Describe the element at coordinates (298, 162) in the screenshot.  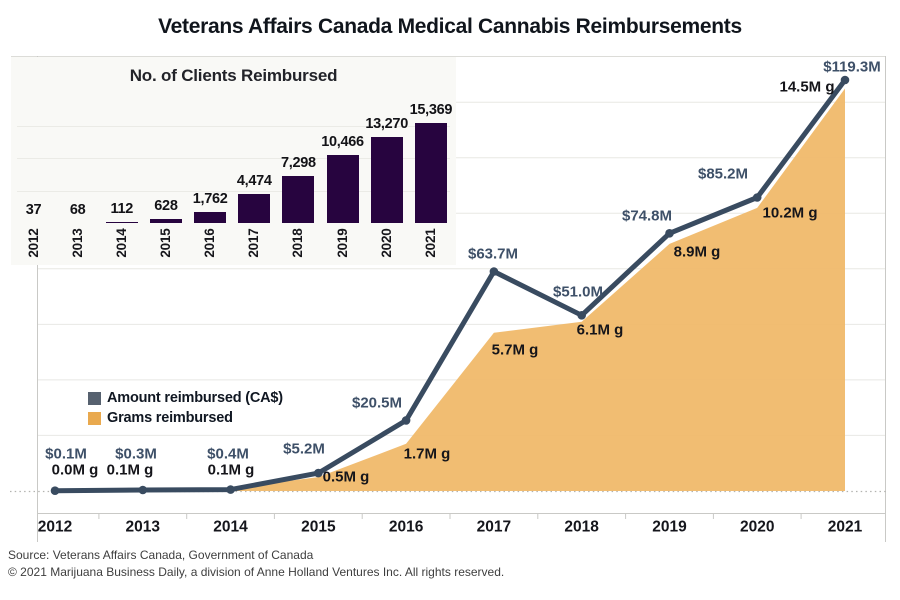
I see `clients-bar-value: 7,298` at that location.